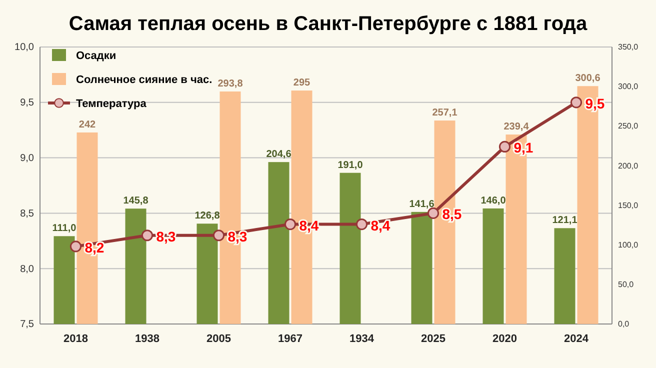 The width and height of the screenshot is (656, 368). Describe the element at coordinates (351, 165) in the screenshot. I see `data-label: 191,0` at that location.